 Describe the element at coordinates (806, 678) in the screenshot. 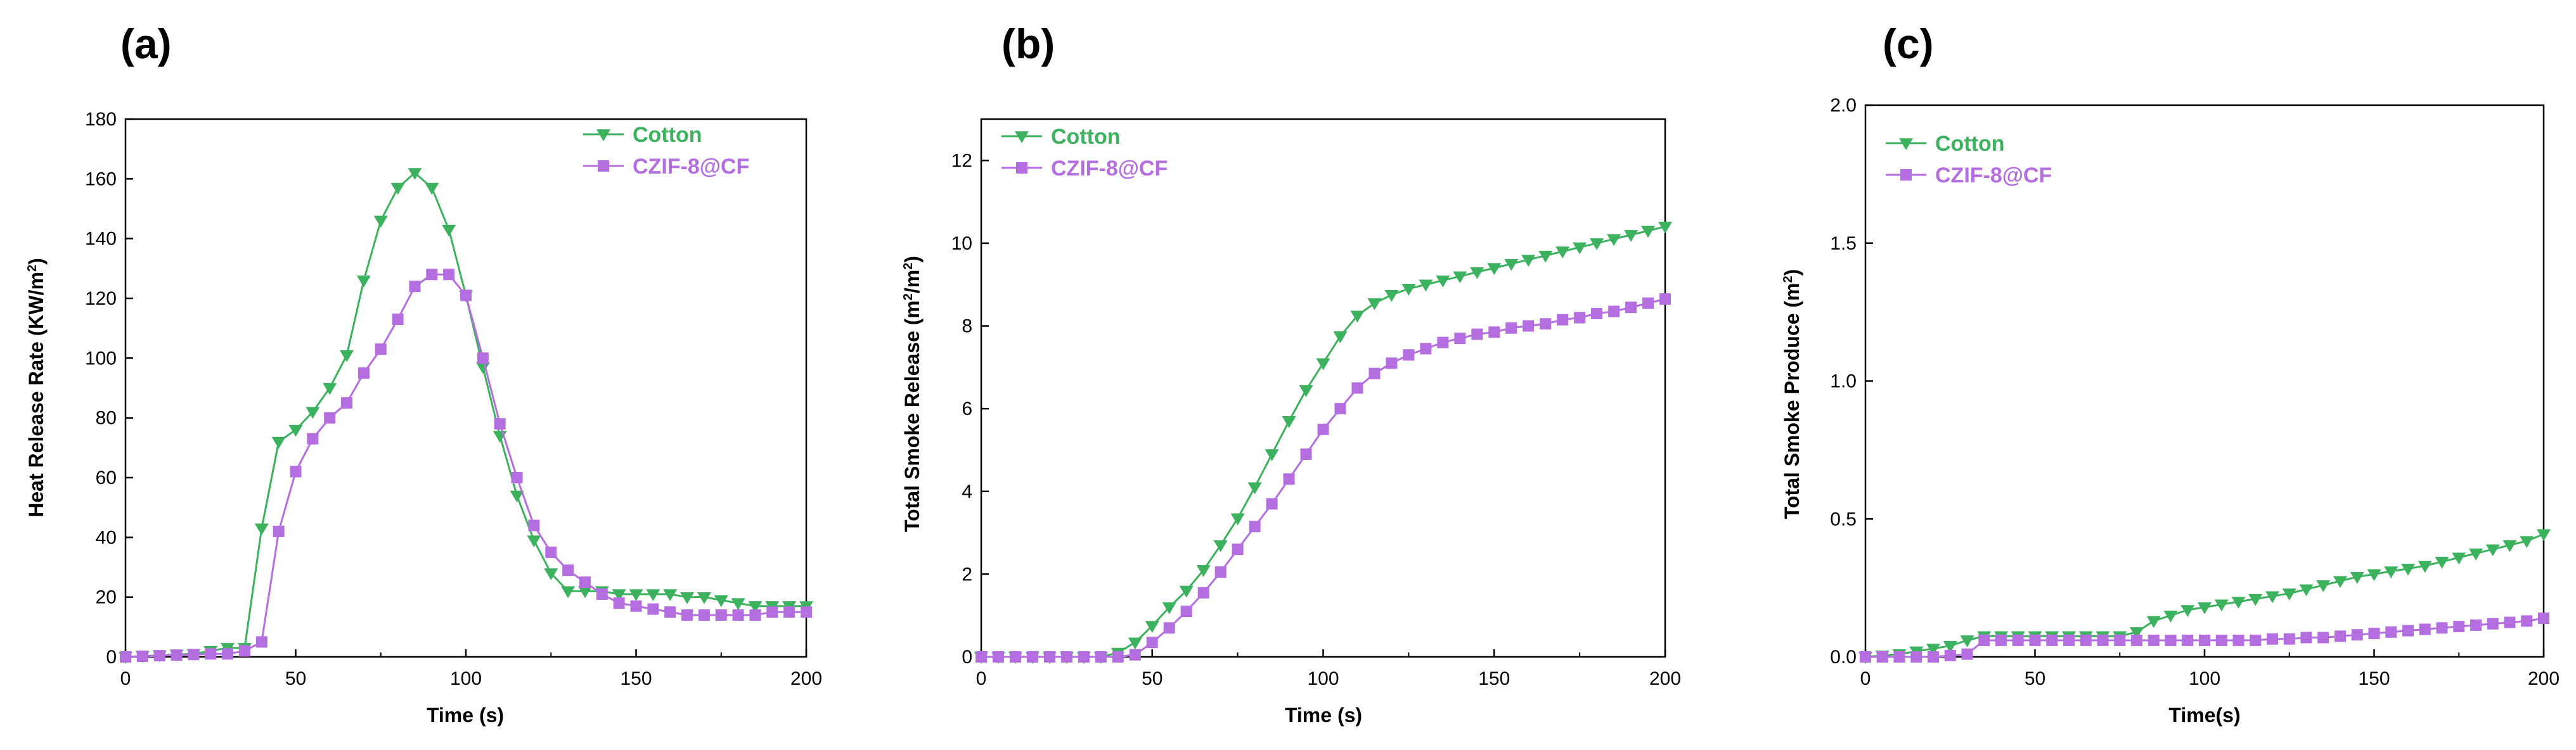

I see `x-tick-label: 200` at that location.